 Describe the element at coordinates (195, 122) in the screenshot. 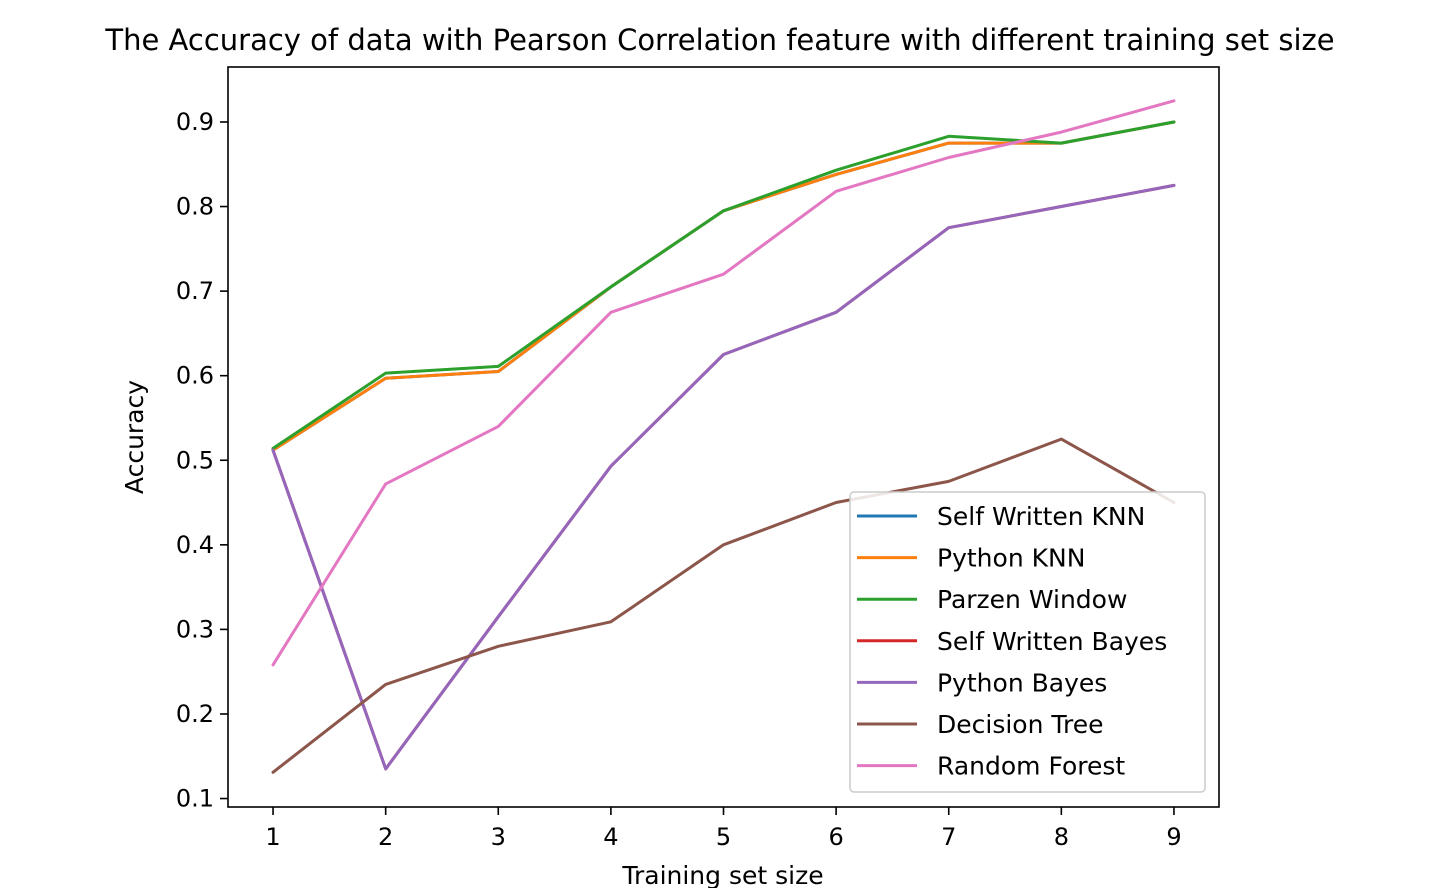

I see `y-tick-label: 0.9` at that location.